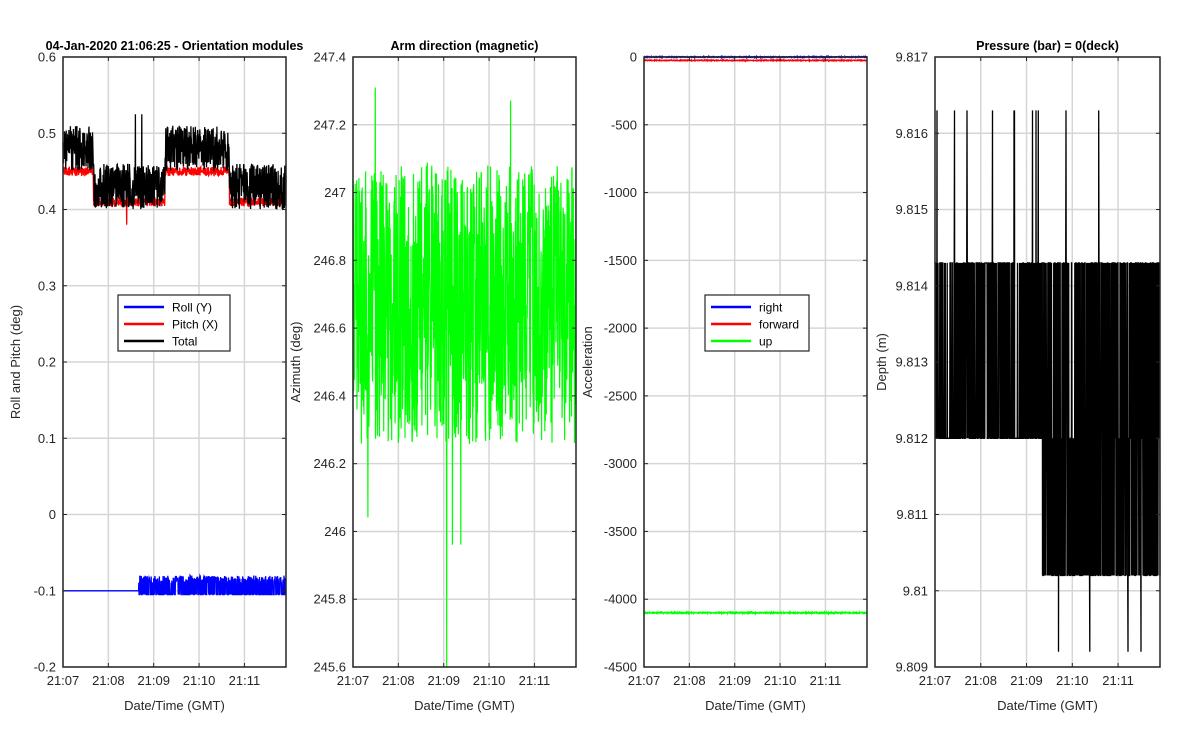 The image size is (1200, 750). What do you see at coordinates (911, 133) in the screenshot?
I see `y-tick-label: 9.816` at bounding box center [911, 133].